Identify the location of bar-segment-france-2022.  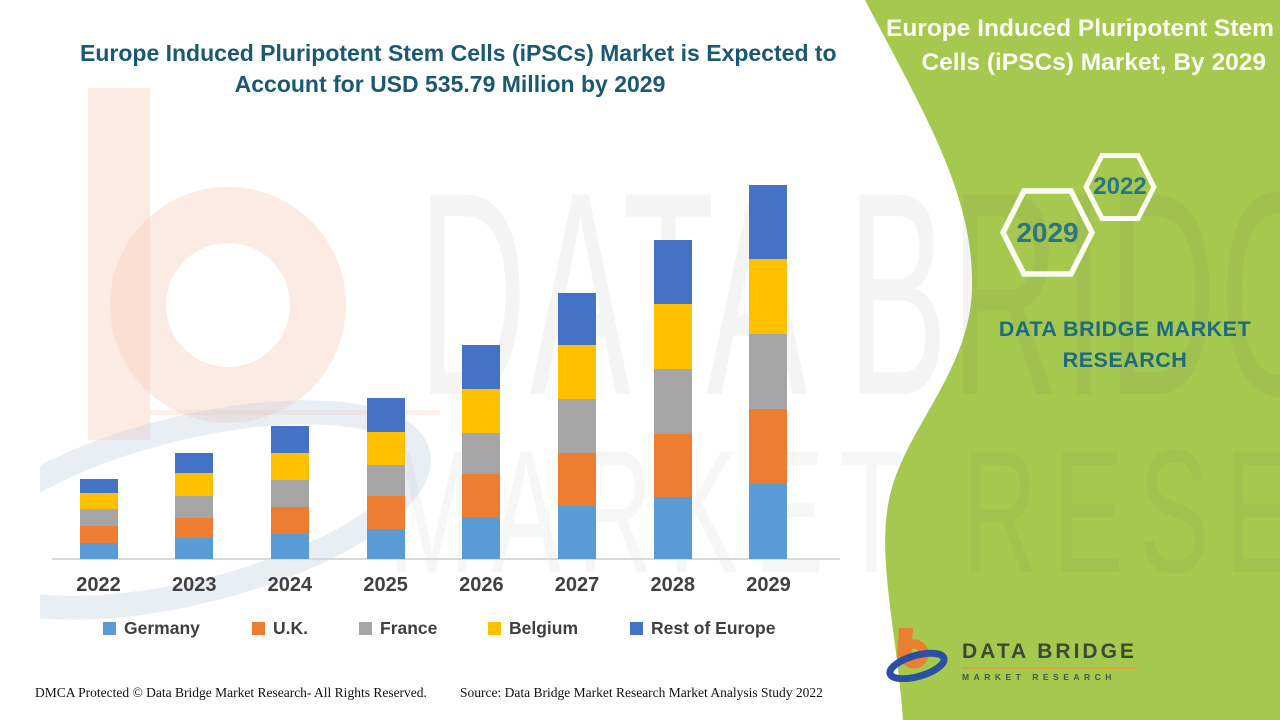
(98, 517).